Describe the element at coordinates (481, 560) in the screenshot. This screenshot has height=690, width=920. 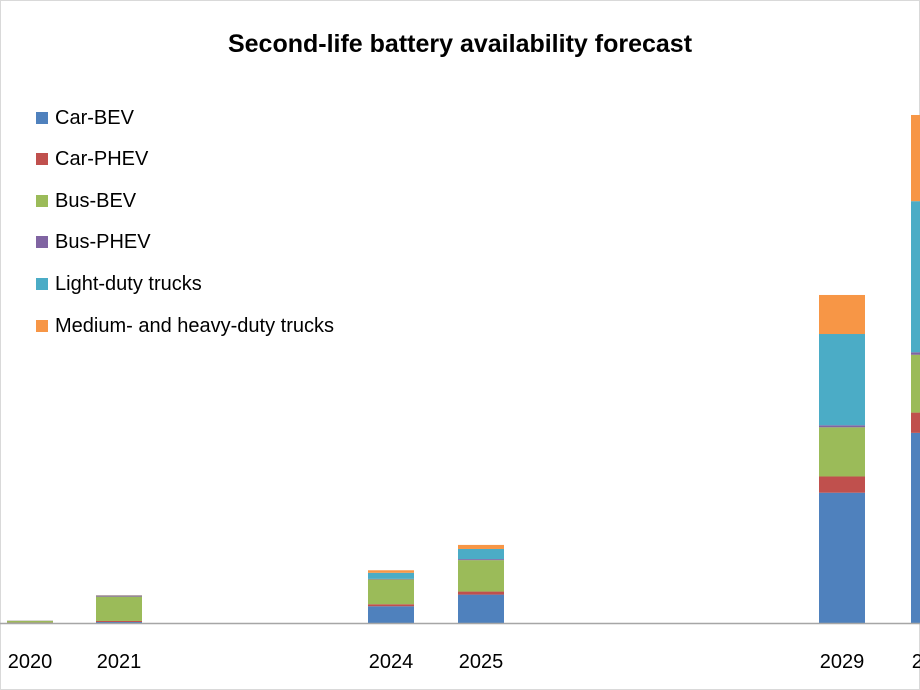
I see `bar-2025-bus-phev` at that location.